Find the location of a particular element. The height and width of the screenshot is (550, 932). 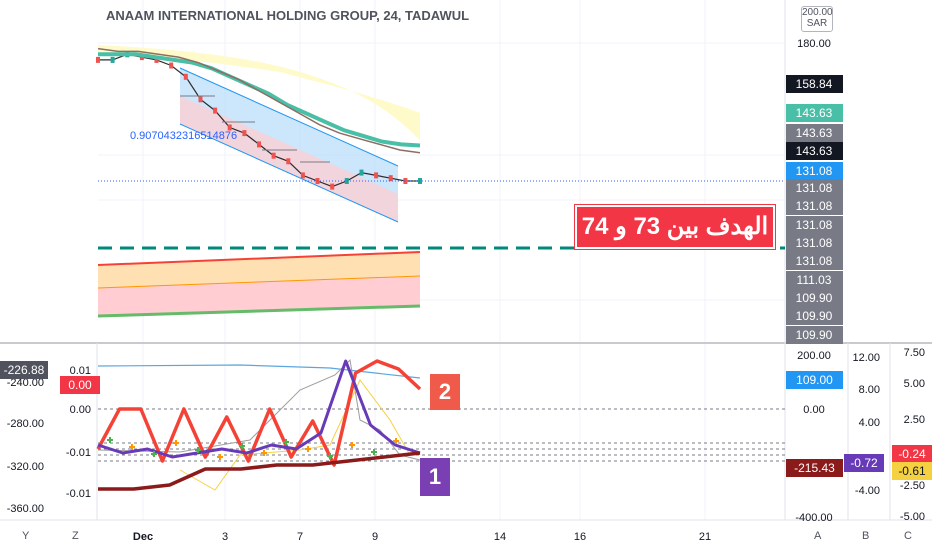

osc-left-ticks: -240.00 -280.00 -320.00 -360.00 is located at coordinates (25, 446).